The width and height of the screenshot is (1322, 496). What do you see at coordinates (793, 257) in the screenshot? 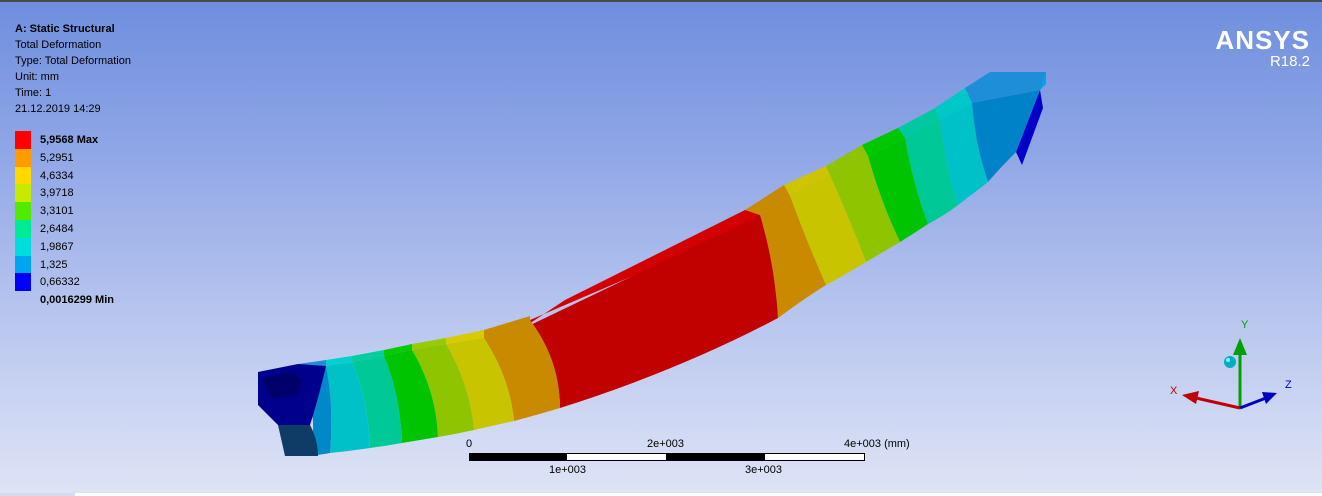
I see `beam-side-orange-right` at bounding box center [793, 257].